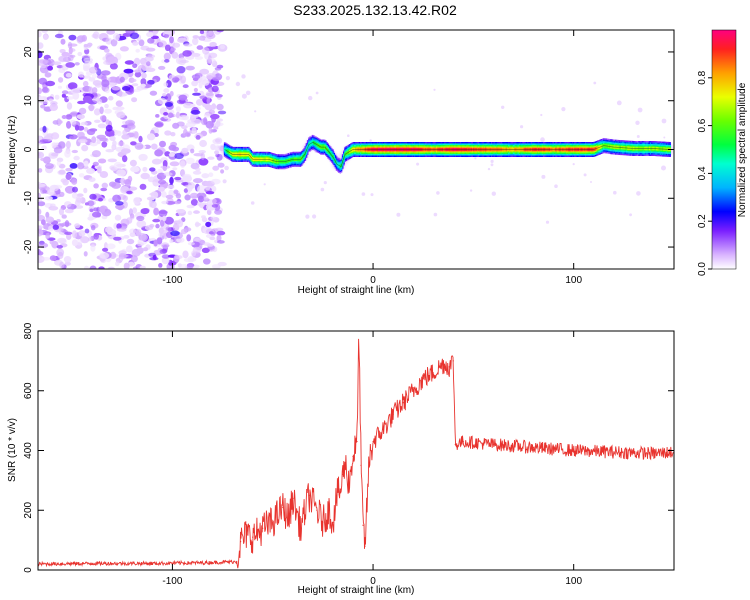 The height and width of the screenshot is (600, 750). What do you see at coordinates (356, 290) in the screenshot?
I see `spectrogram-xlabel: Height of straight line (km)` at bounding box center [356, 290].